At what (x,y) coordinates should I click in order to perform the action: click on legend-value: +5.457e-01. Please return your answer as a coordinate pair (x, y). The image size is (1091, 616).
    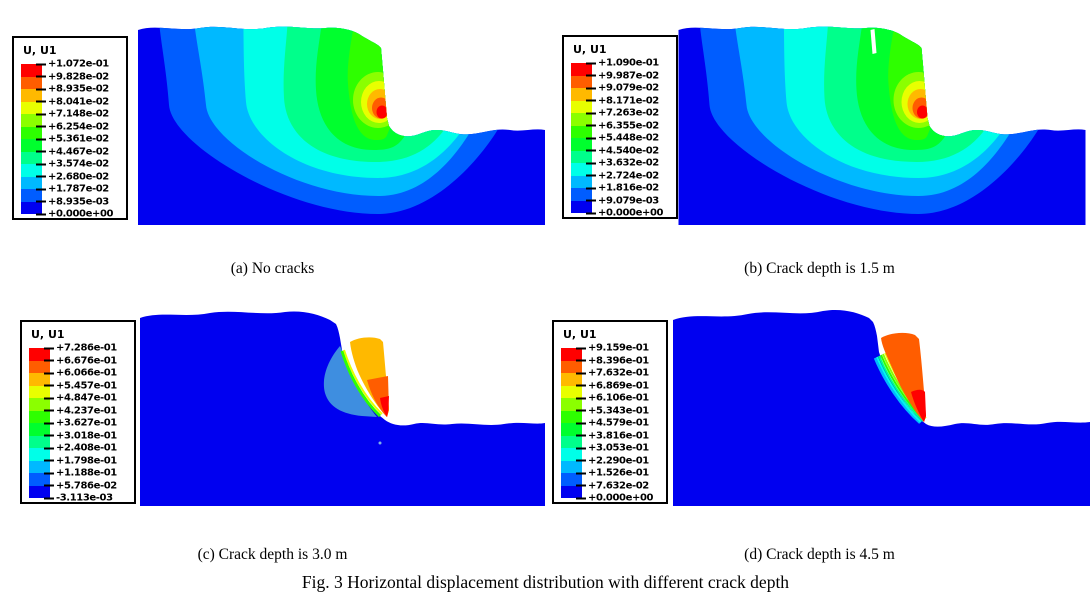
    Looking at the image, I should click on (80, 385).